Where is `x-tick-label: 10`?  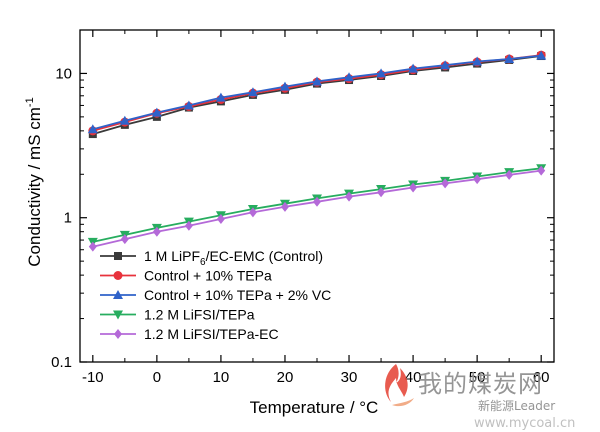
x-tick-label: 10 is located at coordinates (221, 377).